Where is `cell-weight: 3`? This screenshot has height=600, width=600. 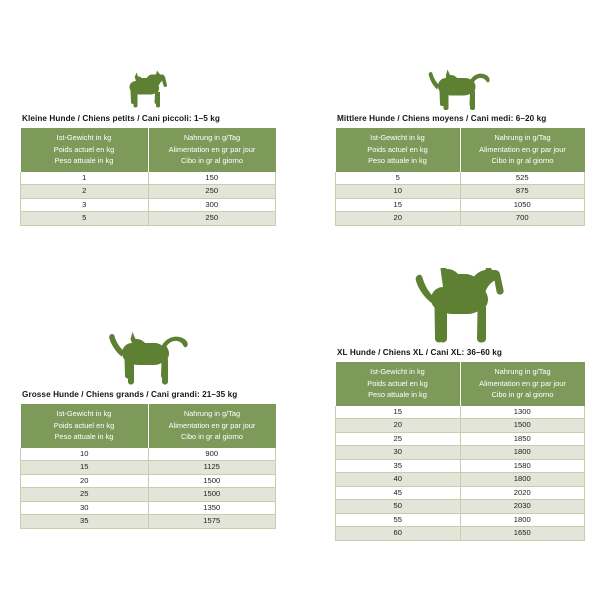
cell-weight: 3 is located at coordinates (84, 205).